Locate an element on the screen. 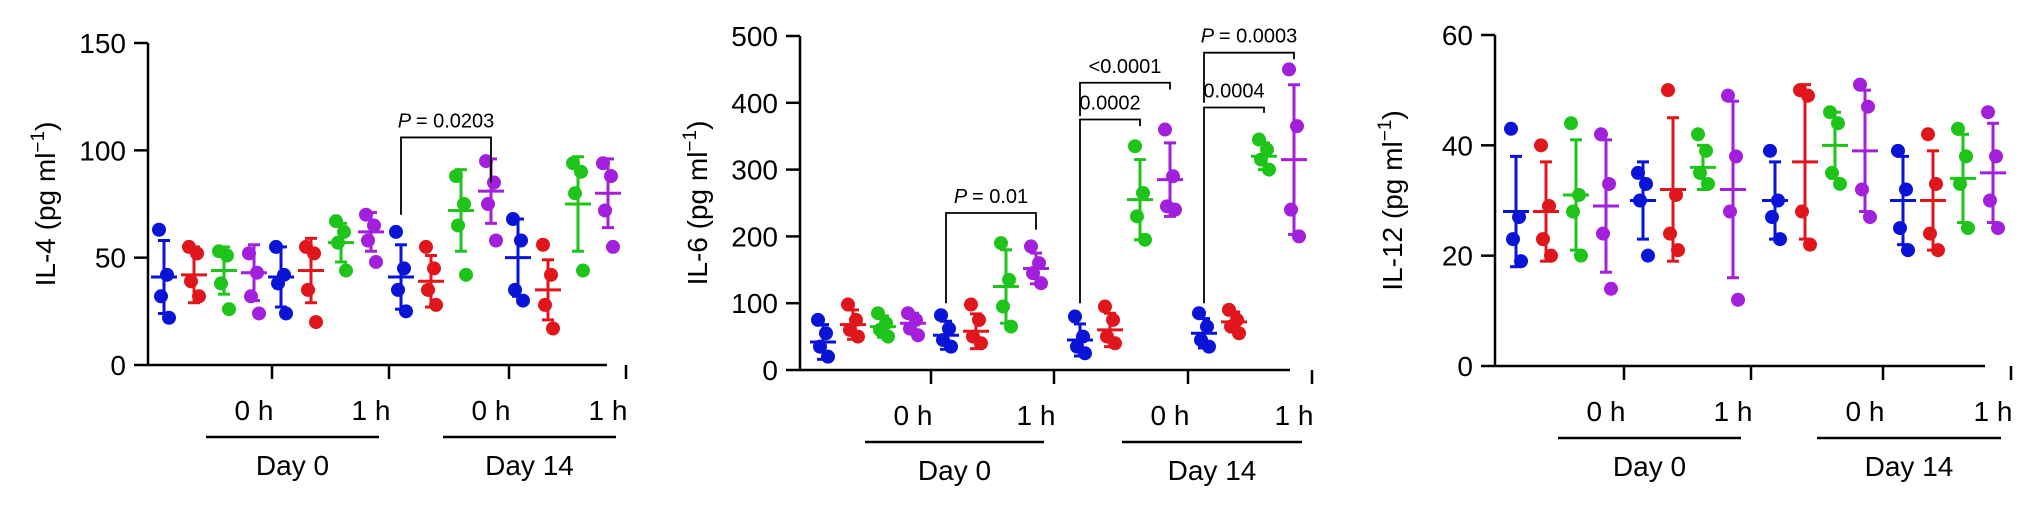  y-tick-label: 0 is located at coordinates (1465, 366).